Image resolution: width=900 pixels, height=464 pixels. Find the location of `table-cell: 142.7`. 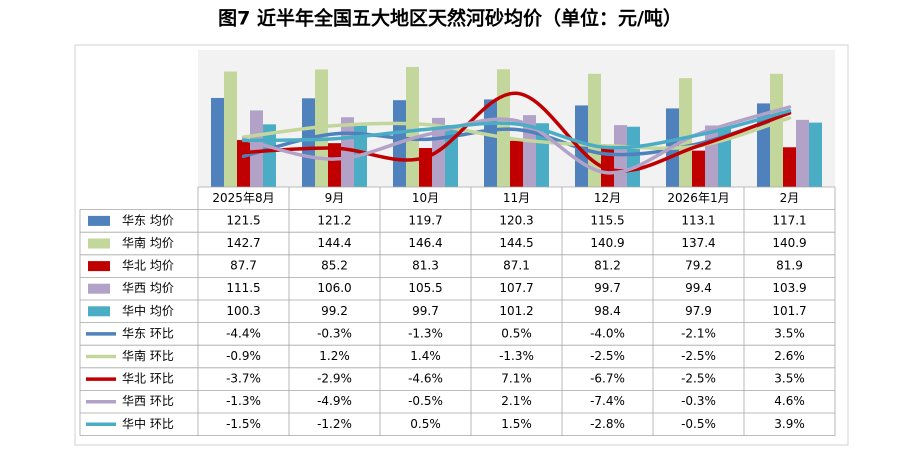

table-cell: 142.7 is located at coordinates (243, 243).